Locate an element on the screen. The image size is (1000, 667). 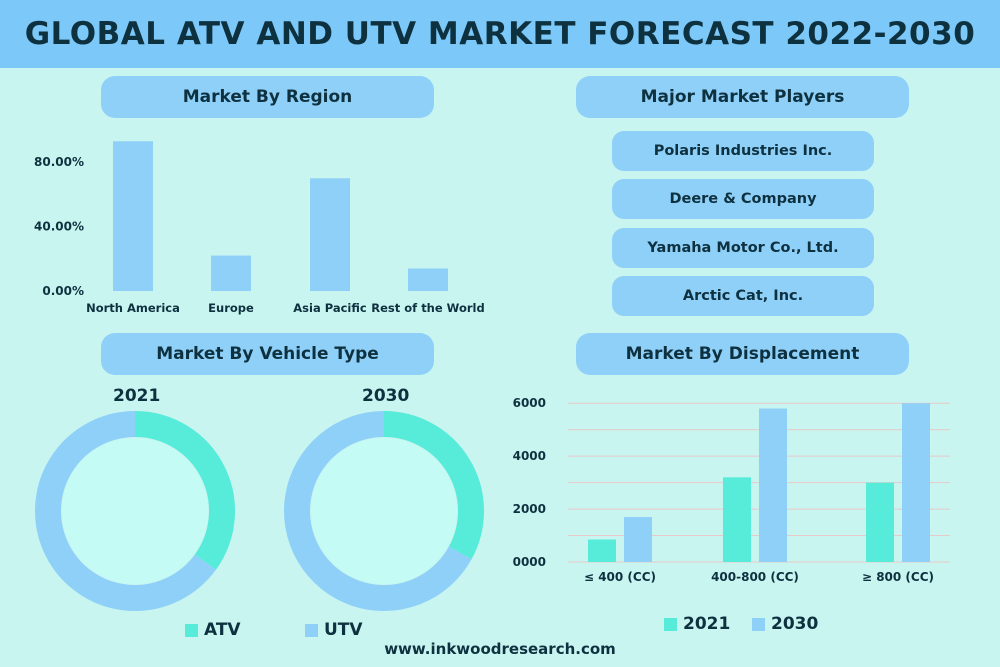
x-tick-label: Rest of the World is located at coordinates (427, 308).